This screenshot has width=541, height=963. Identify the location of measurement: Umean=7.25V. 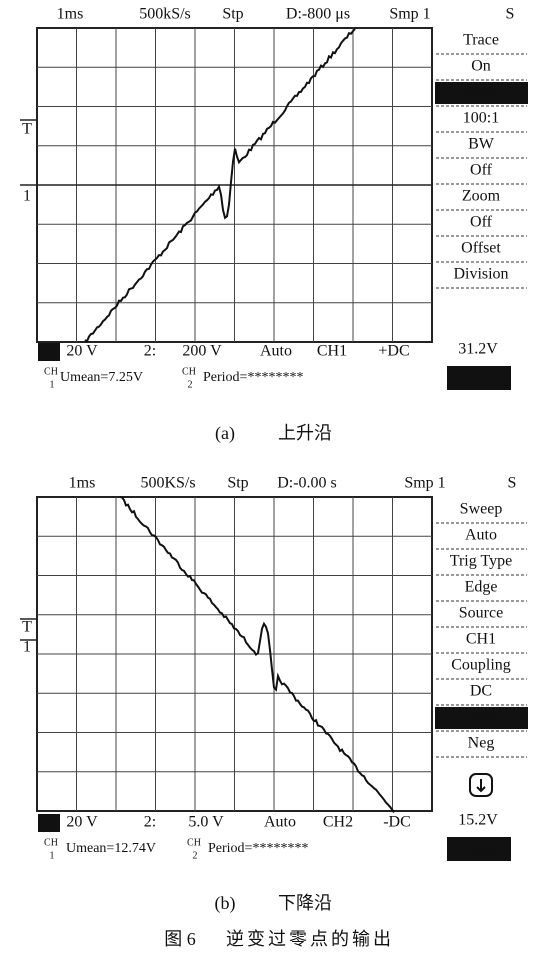
(101, 377).